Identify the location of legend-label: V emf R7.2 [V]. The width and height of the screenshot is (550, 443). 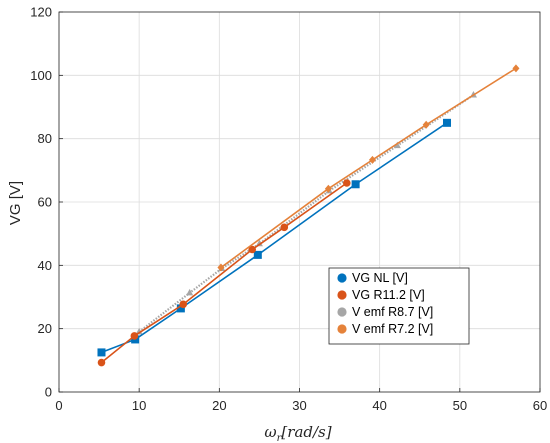
(392, 329).